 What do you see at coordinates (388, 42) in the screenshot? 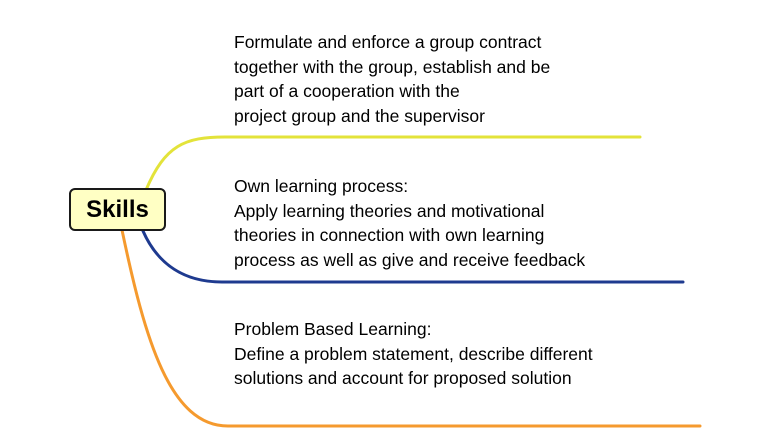
I see `branch-text-line: Formulate and enforce a group contract` at bounding box center [388, 42].